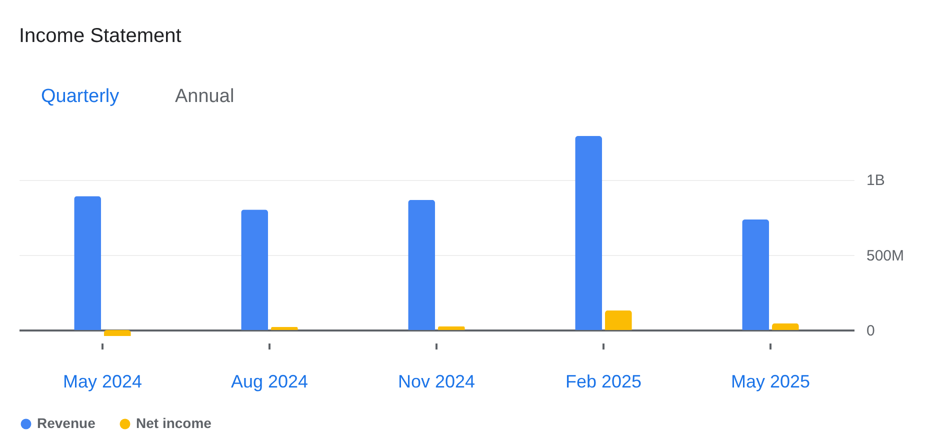  I want to click on y-tick-label: 500M, so click(885, 255).